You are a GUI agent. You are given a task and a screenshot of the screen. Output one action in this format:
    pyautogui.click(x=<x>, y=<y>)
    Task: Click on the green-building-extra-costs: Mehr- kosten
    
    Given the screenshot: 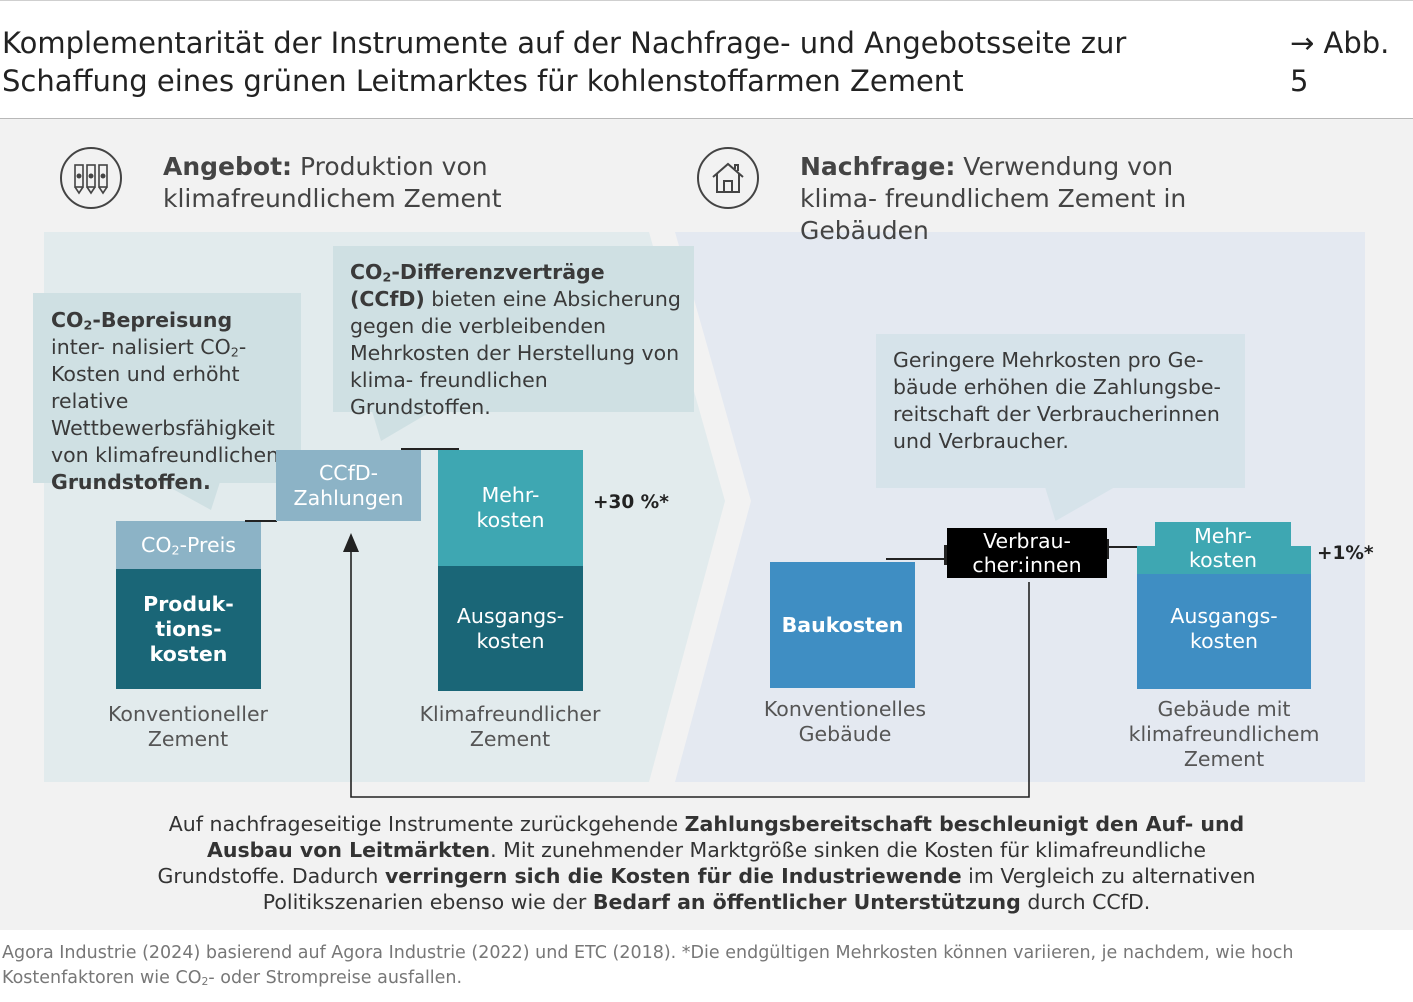 What is the action you would take?
    pyautogui.click(x=1223, y=548)
    